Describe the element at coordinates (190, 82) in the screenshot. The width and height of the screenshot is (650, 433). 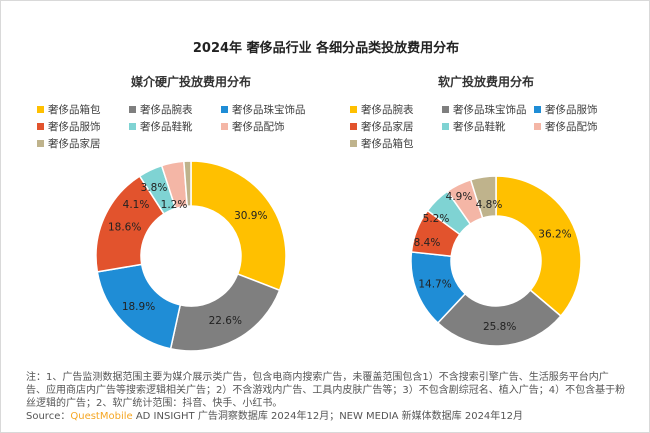
I see `chart-title-left: 媒介硬广投放费用分布` at that location.